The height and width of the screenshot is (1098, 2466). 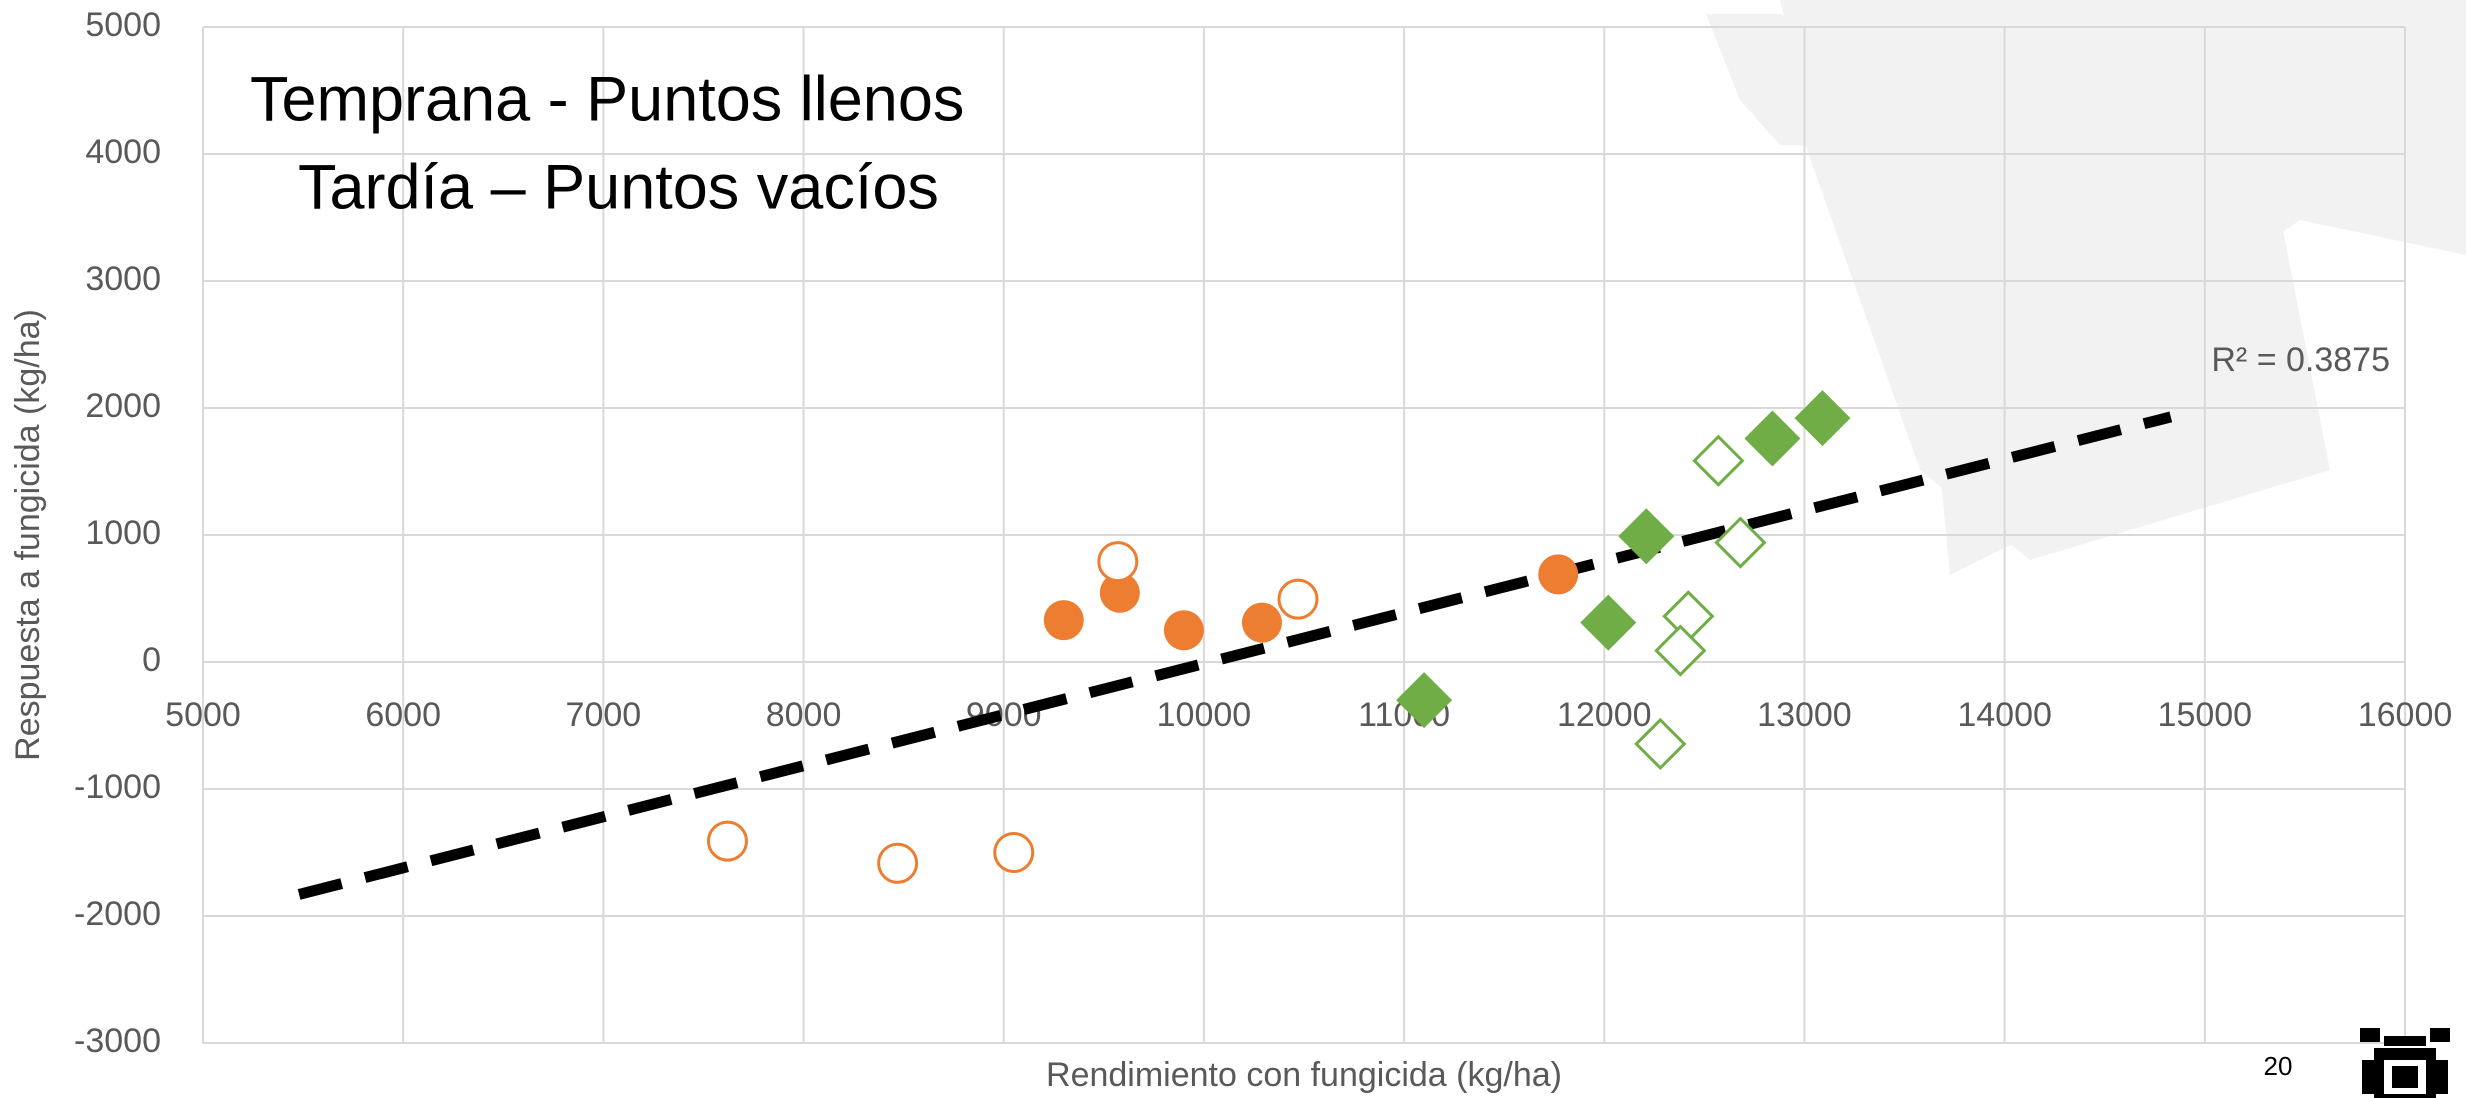 What do you see at coordinates (2278, 1066) in the screenshot?
I see `page-number: 20` at bounding box center [2278, 1066].